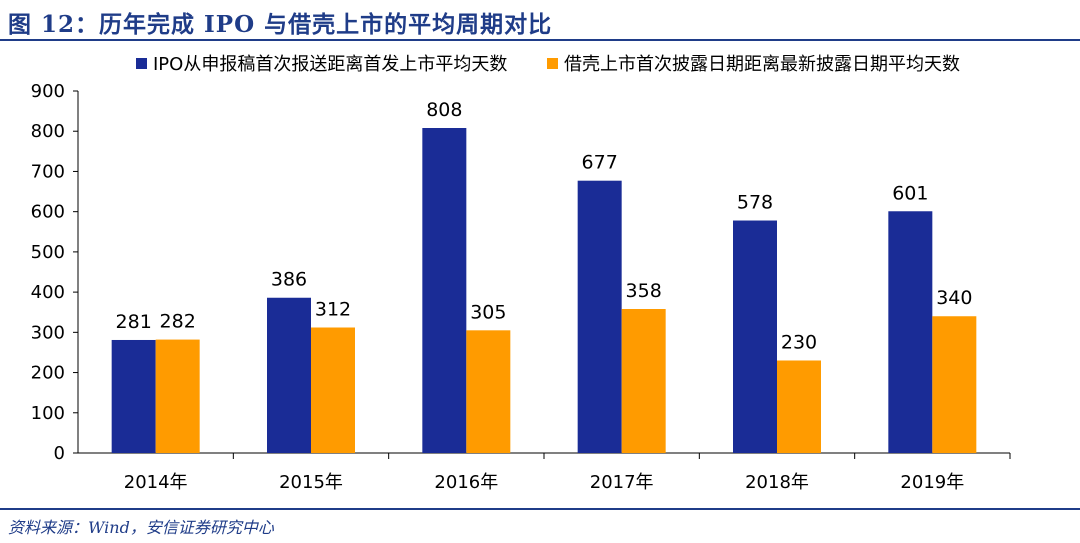  Describe the element at coordinates (755, 203) in the screenshot. I see `data-label-ipo: 578` at that location.